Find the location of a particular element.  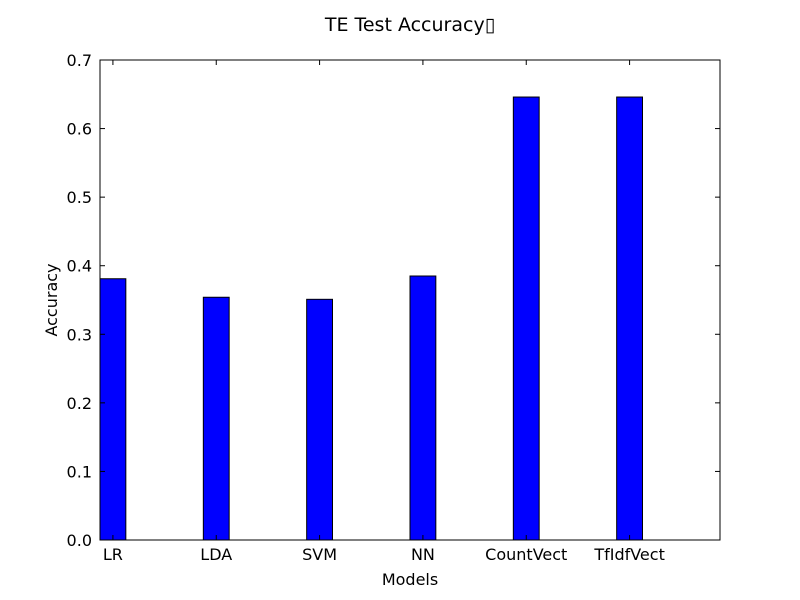

y-tick-label: 0.7 is located at coordinates (79, 60).